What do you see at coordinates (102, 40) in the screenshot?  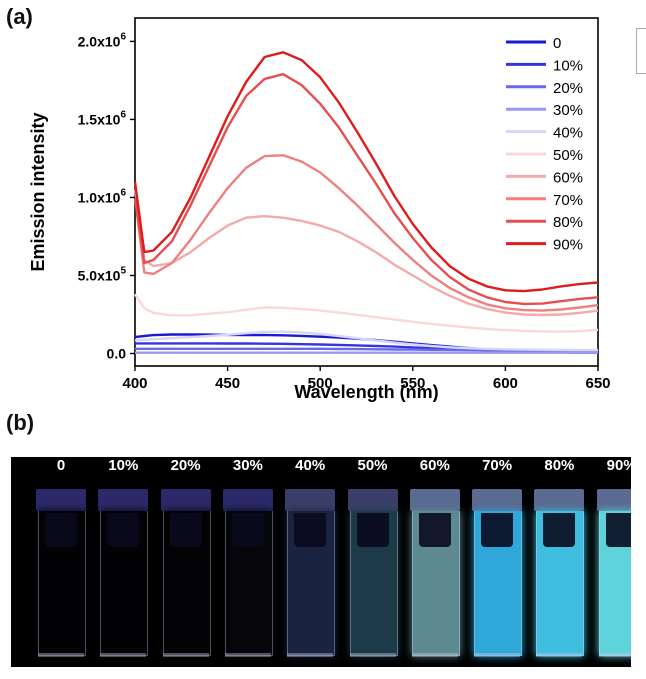 I see `y-tick-label-4: 2.0x10⁶` at bounding box center [102, 40].